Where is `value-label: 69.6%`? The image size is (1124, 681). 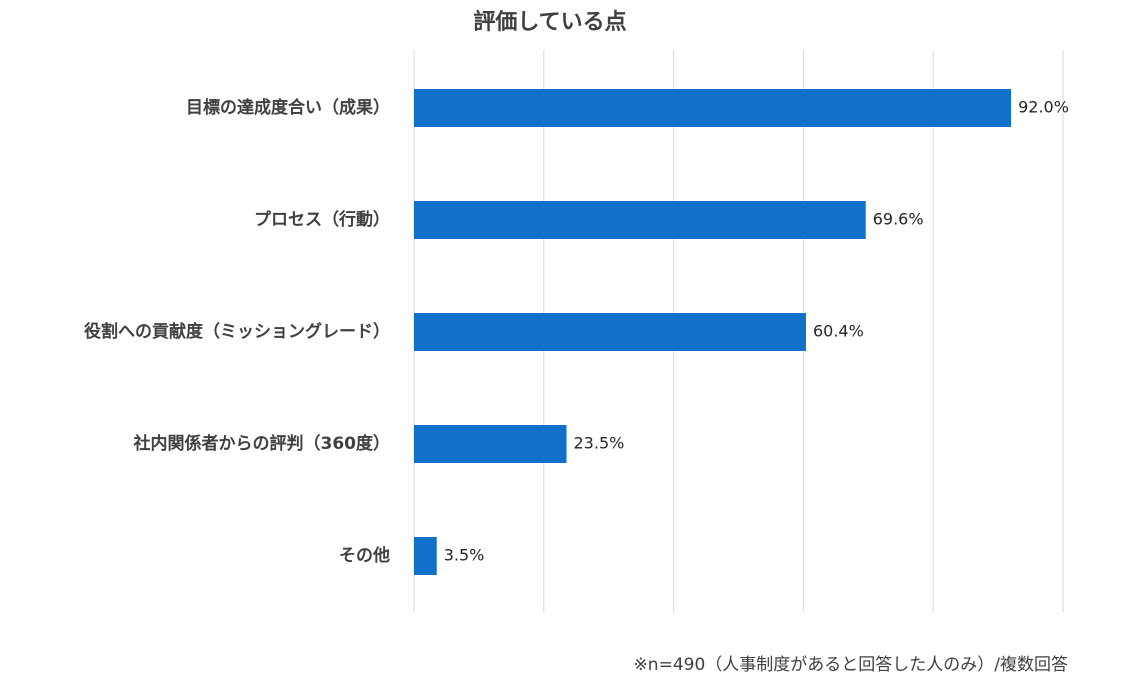
value-label: 69.6% is located at coordinates (898, 219).